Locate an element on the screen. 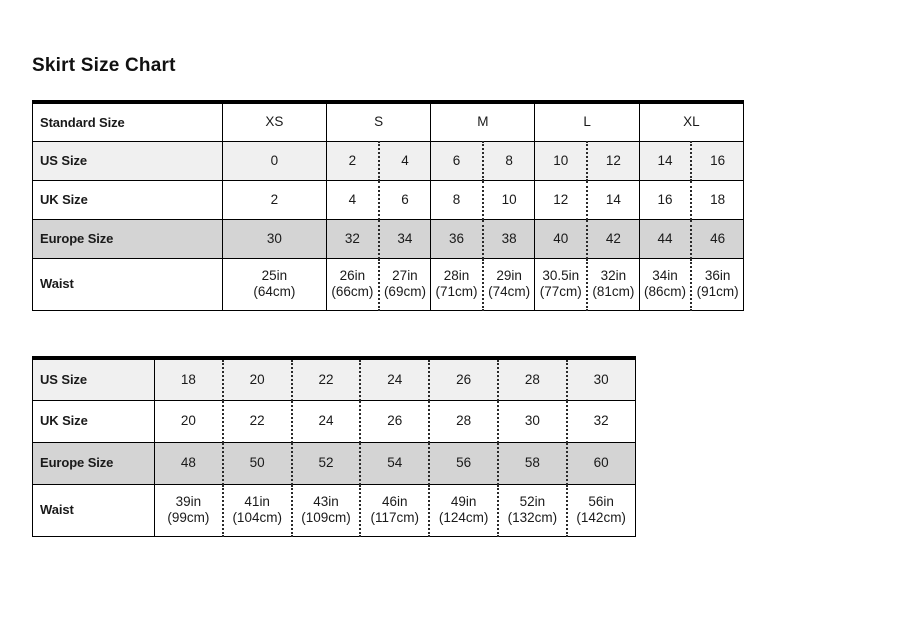  page-title: Skirt Size Chart is located at coordinates (104, 65).